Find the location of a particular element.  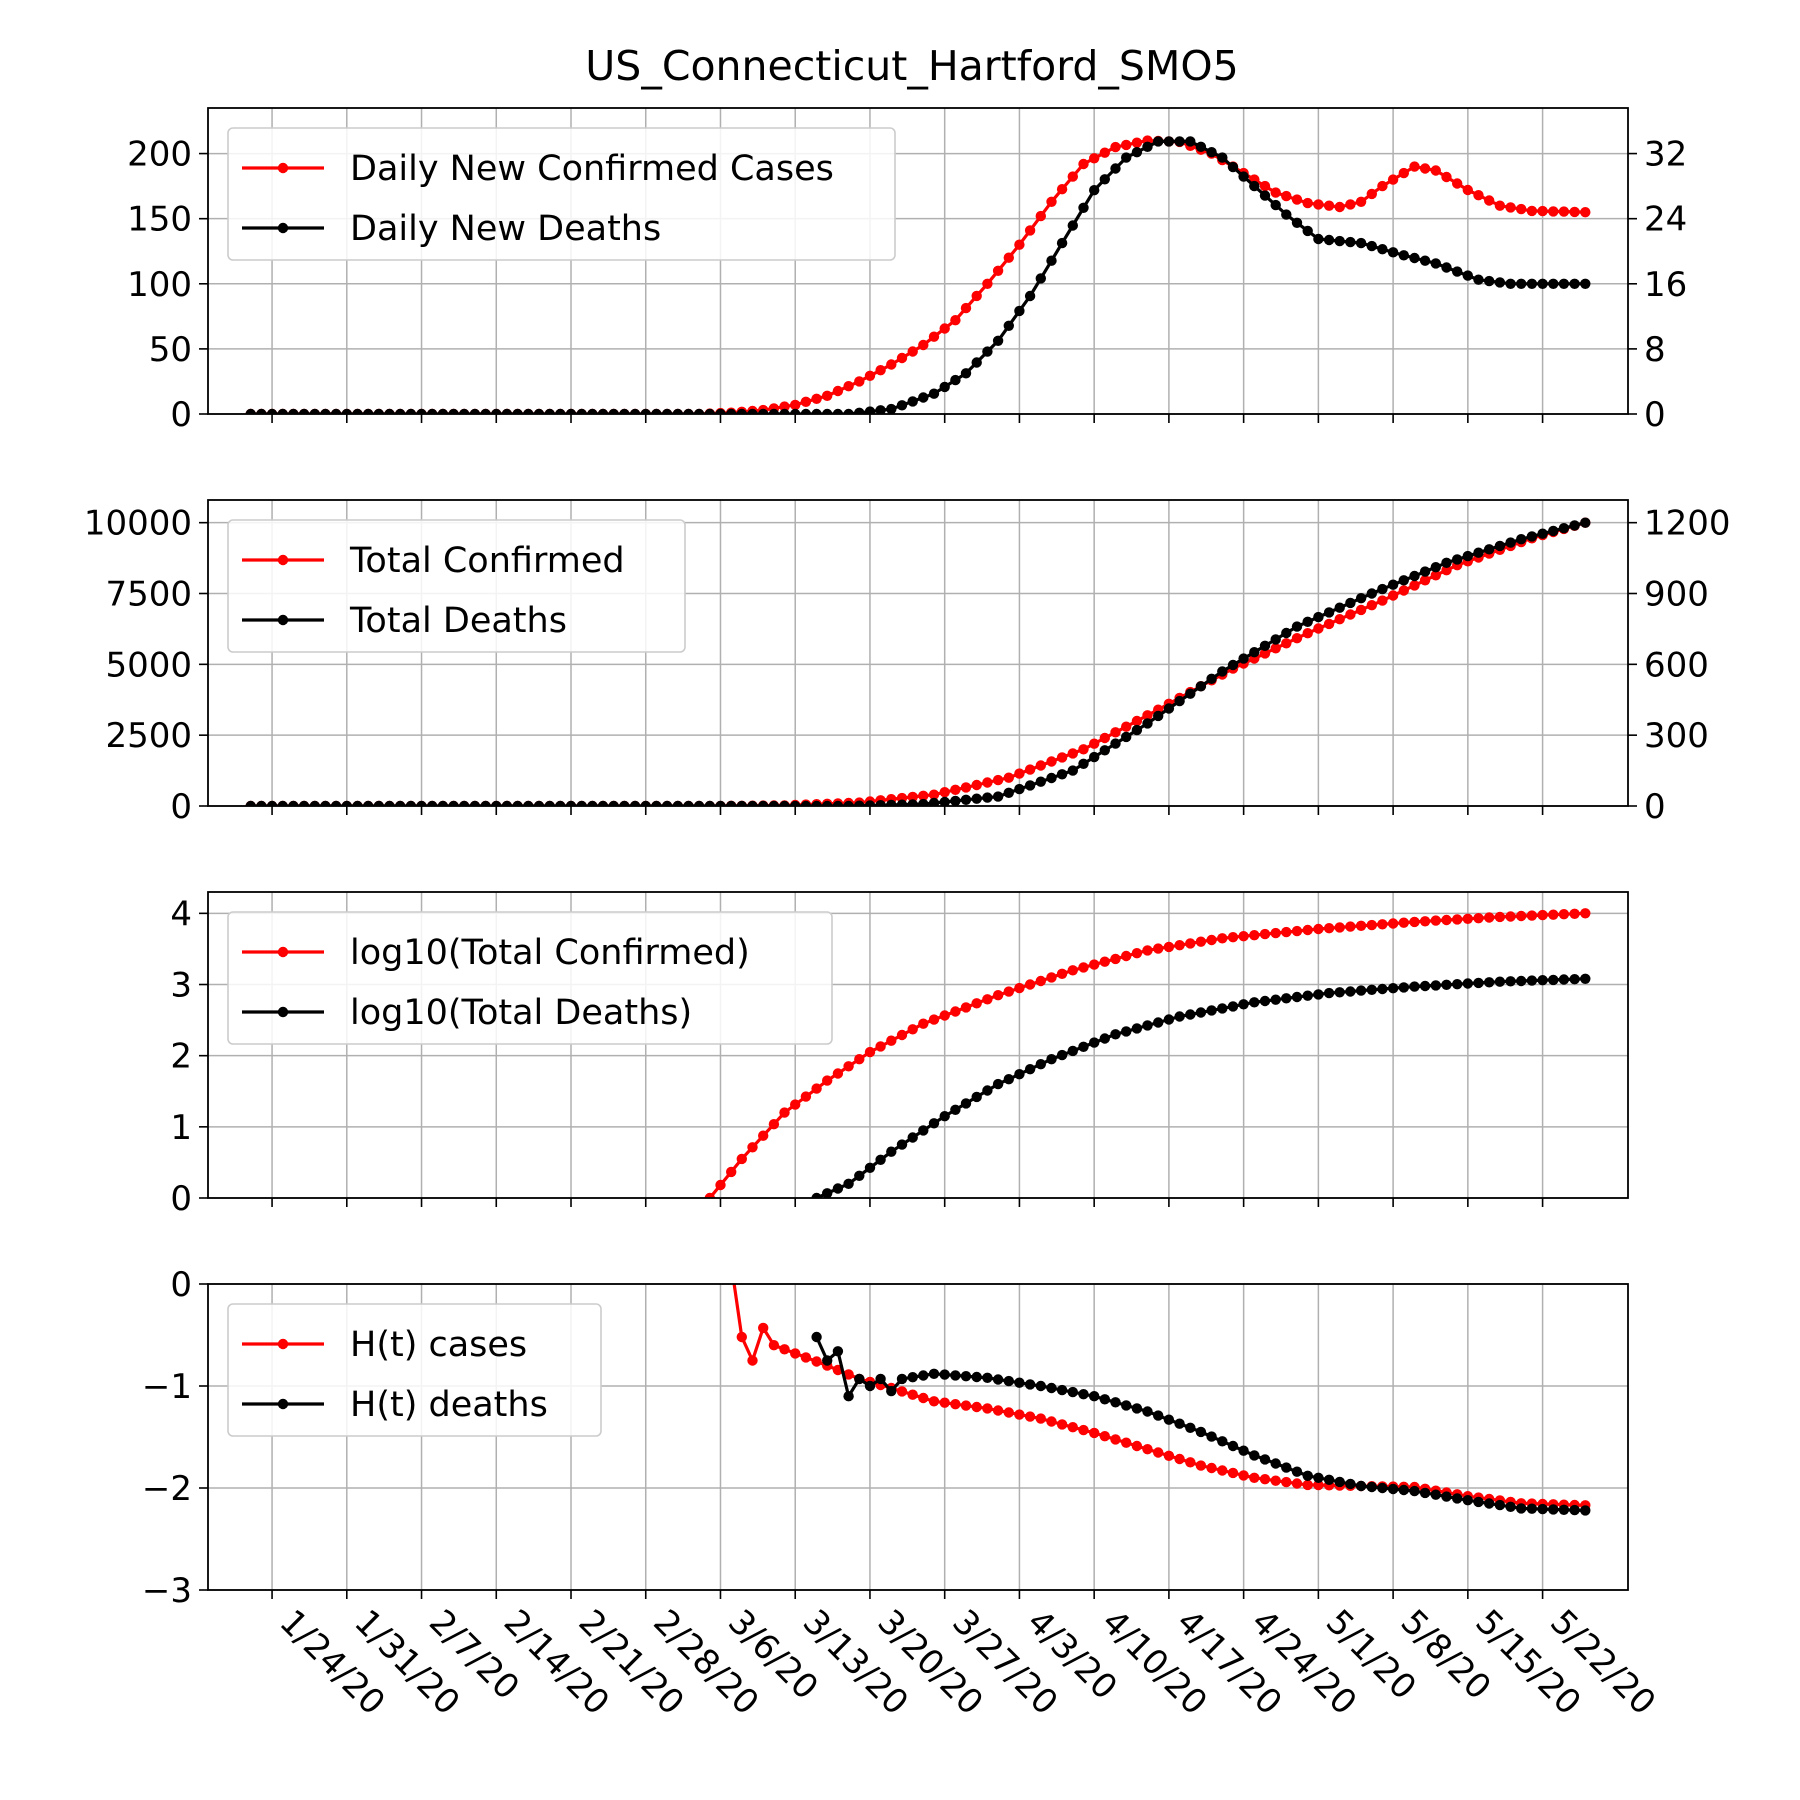

legend-marker is located at coordinates (283, 168).